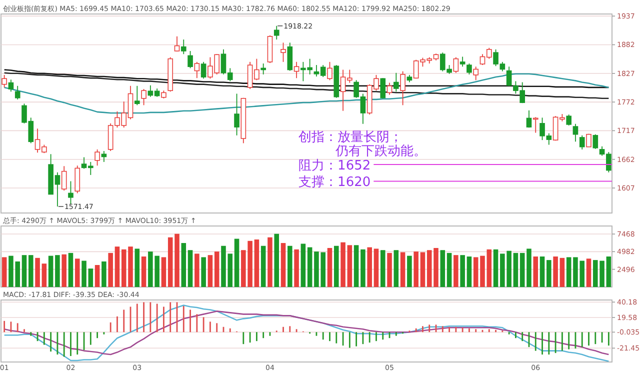 This screenshot has width=640, height=373. I want to click on ref-line-label: 支撑：1620, so click(334, 182).